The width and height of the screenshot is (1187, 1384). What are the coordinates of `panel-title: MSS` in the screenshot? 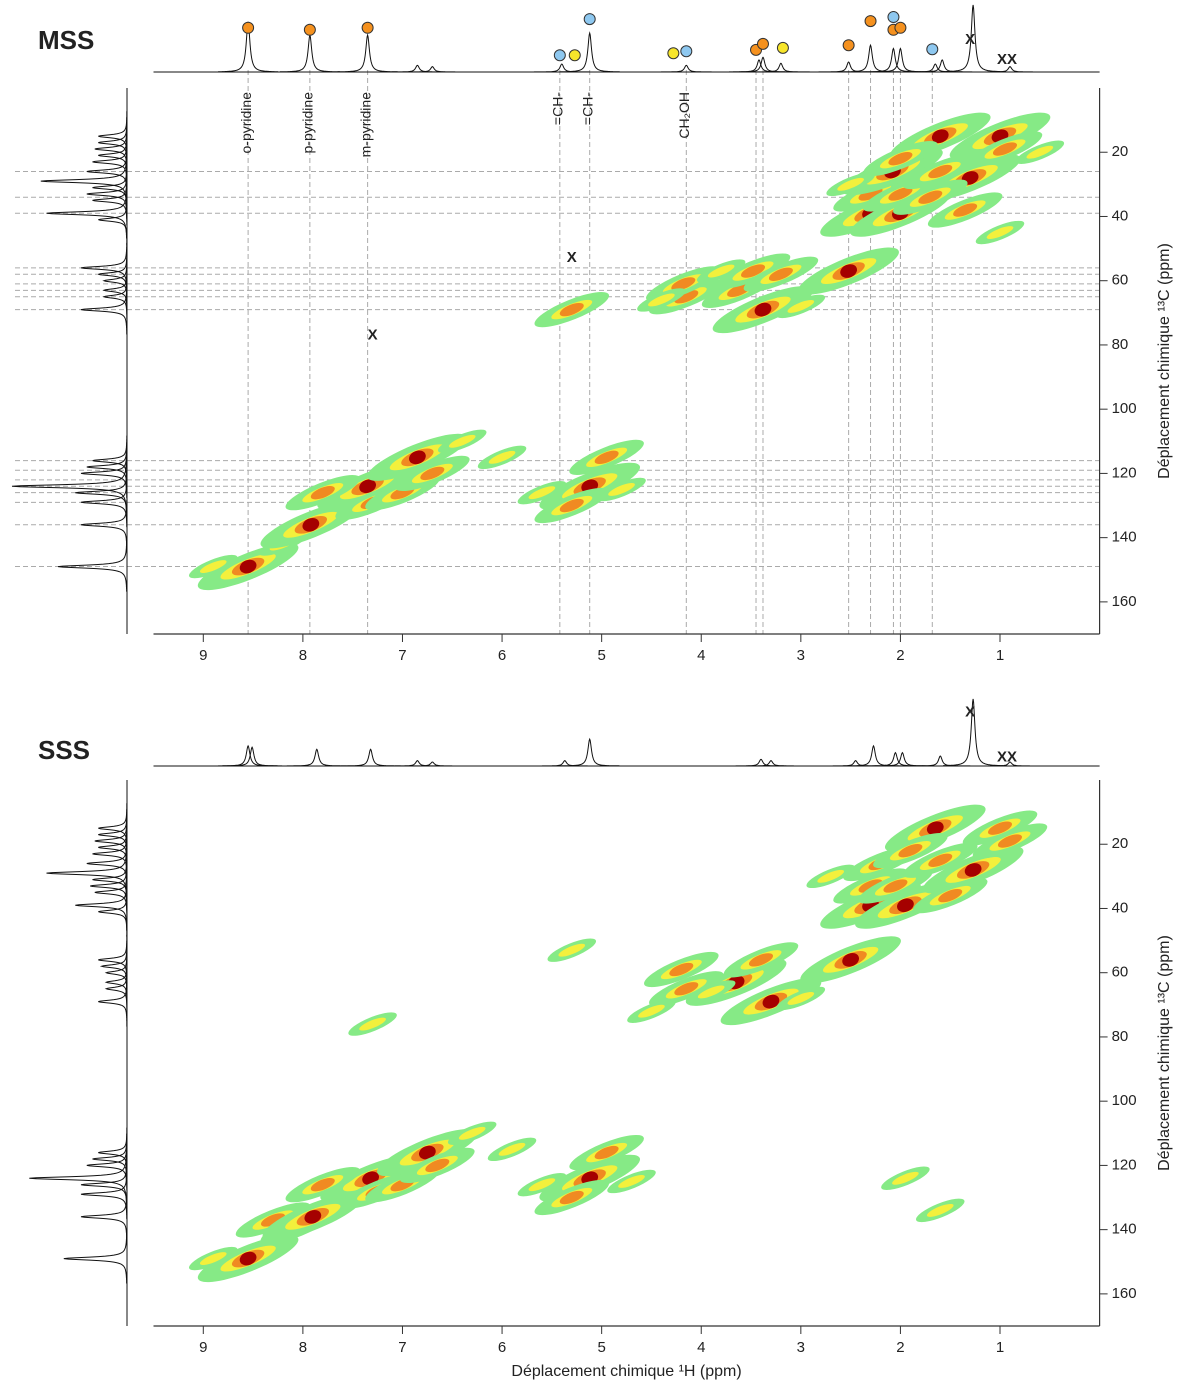 It's located at (66, 40).